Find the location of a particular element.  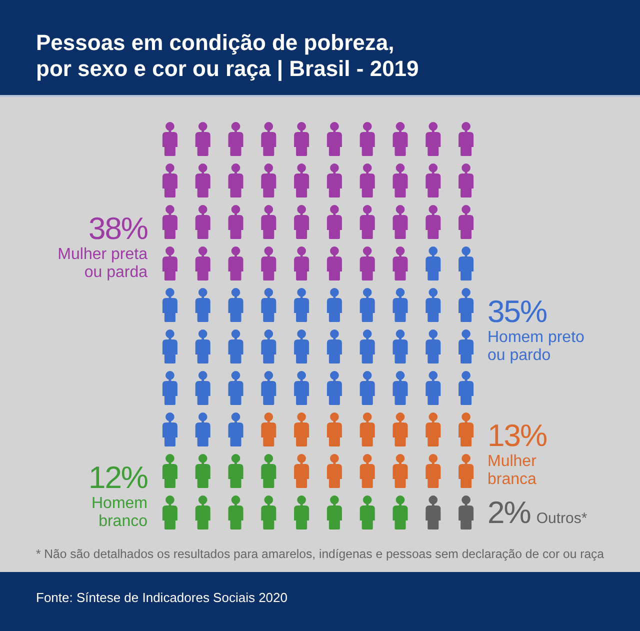

category-label: Mulher branca is located at coordinates (513, 471).